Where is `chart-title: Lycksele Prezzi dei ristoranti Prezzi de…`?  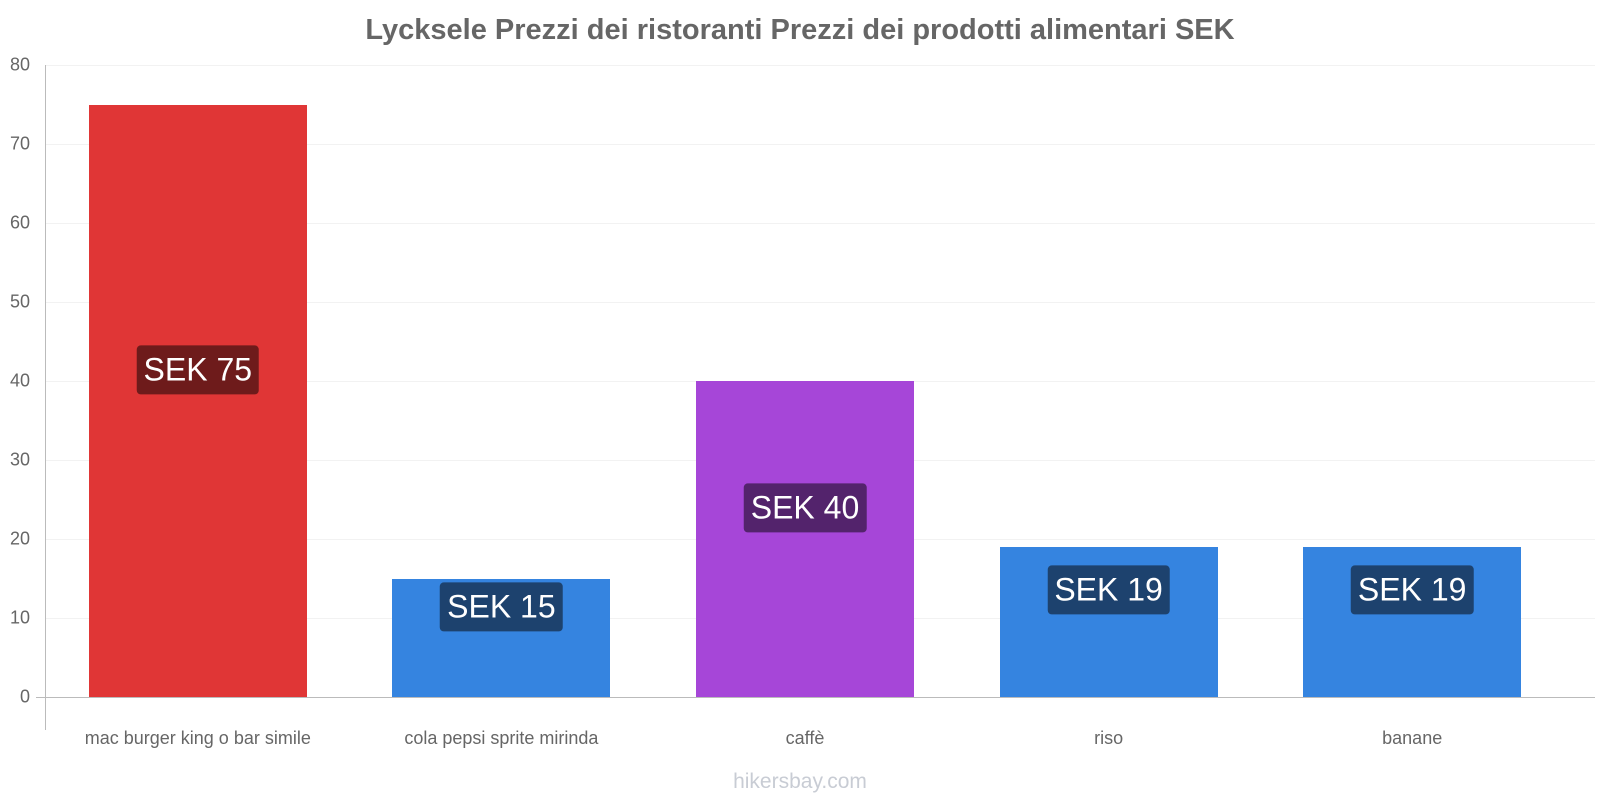
chart-title: Lycksele Prezzi dei ristoranti Prezzi de… is located at coordinates (800, 30).